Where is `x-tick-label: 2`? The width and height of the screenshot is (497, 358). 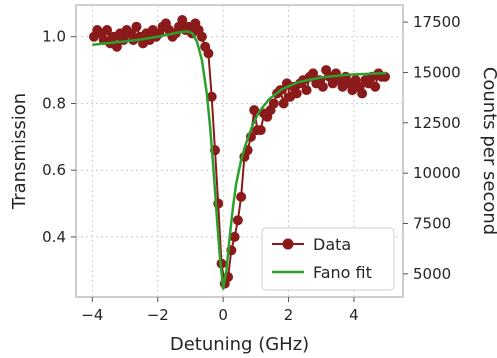 x-tick-label: 2 is located at coordinates (289, 315).